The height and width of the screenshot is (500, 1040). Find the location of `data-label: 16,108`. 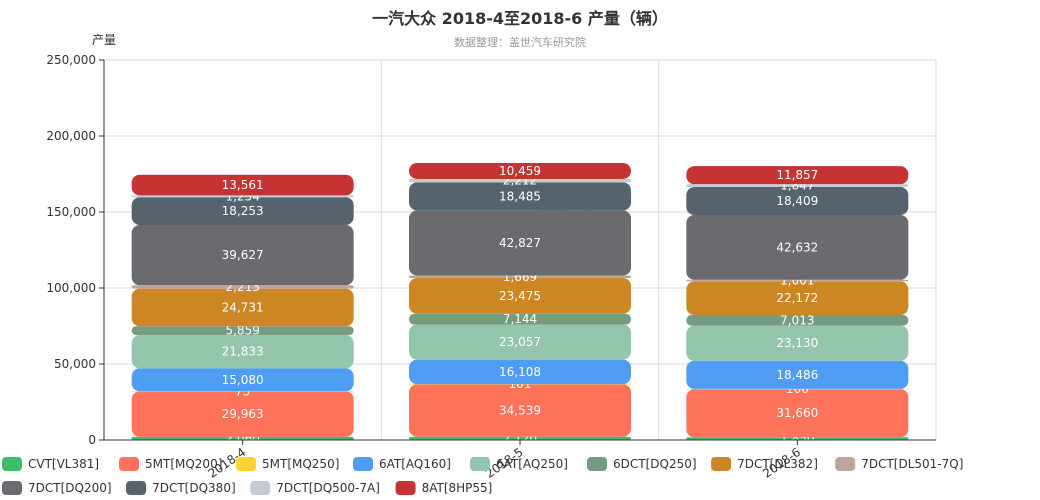

data-label: 16,108 is located at coordinates (520, 372).